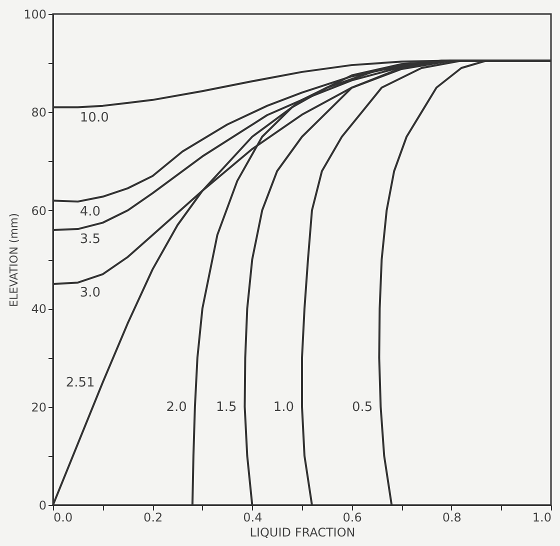 The image size is (560, 546). Describe the element at coordinates (542, 517) in the screenshot. I see `x-tick-label: 1.0` at that location.